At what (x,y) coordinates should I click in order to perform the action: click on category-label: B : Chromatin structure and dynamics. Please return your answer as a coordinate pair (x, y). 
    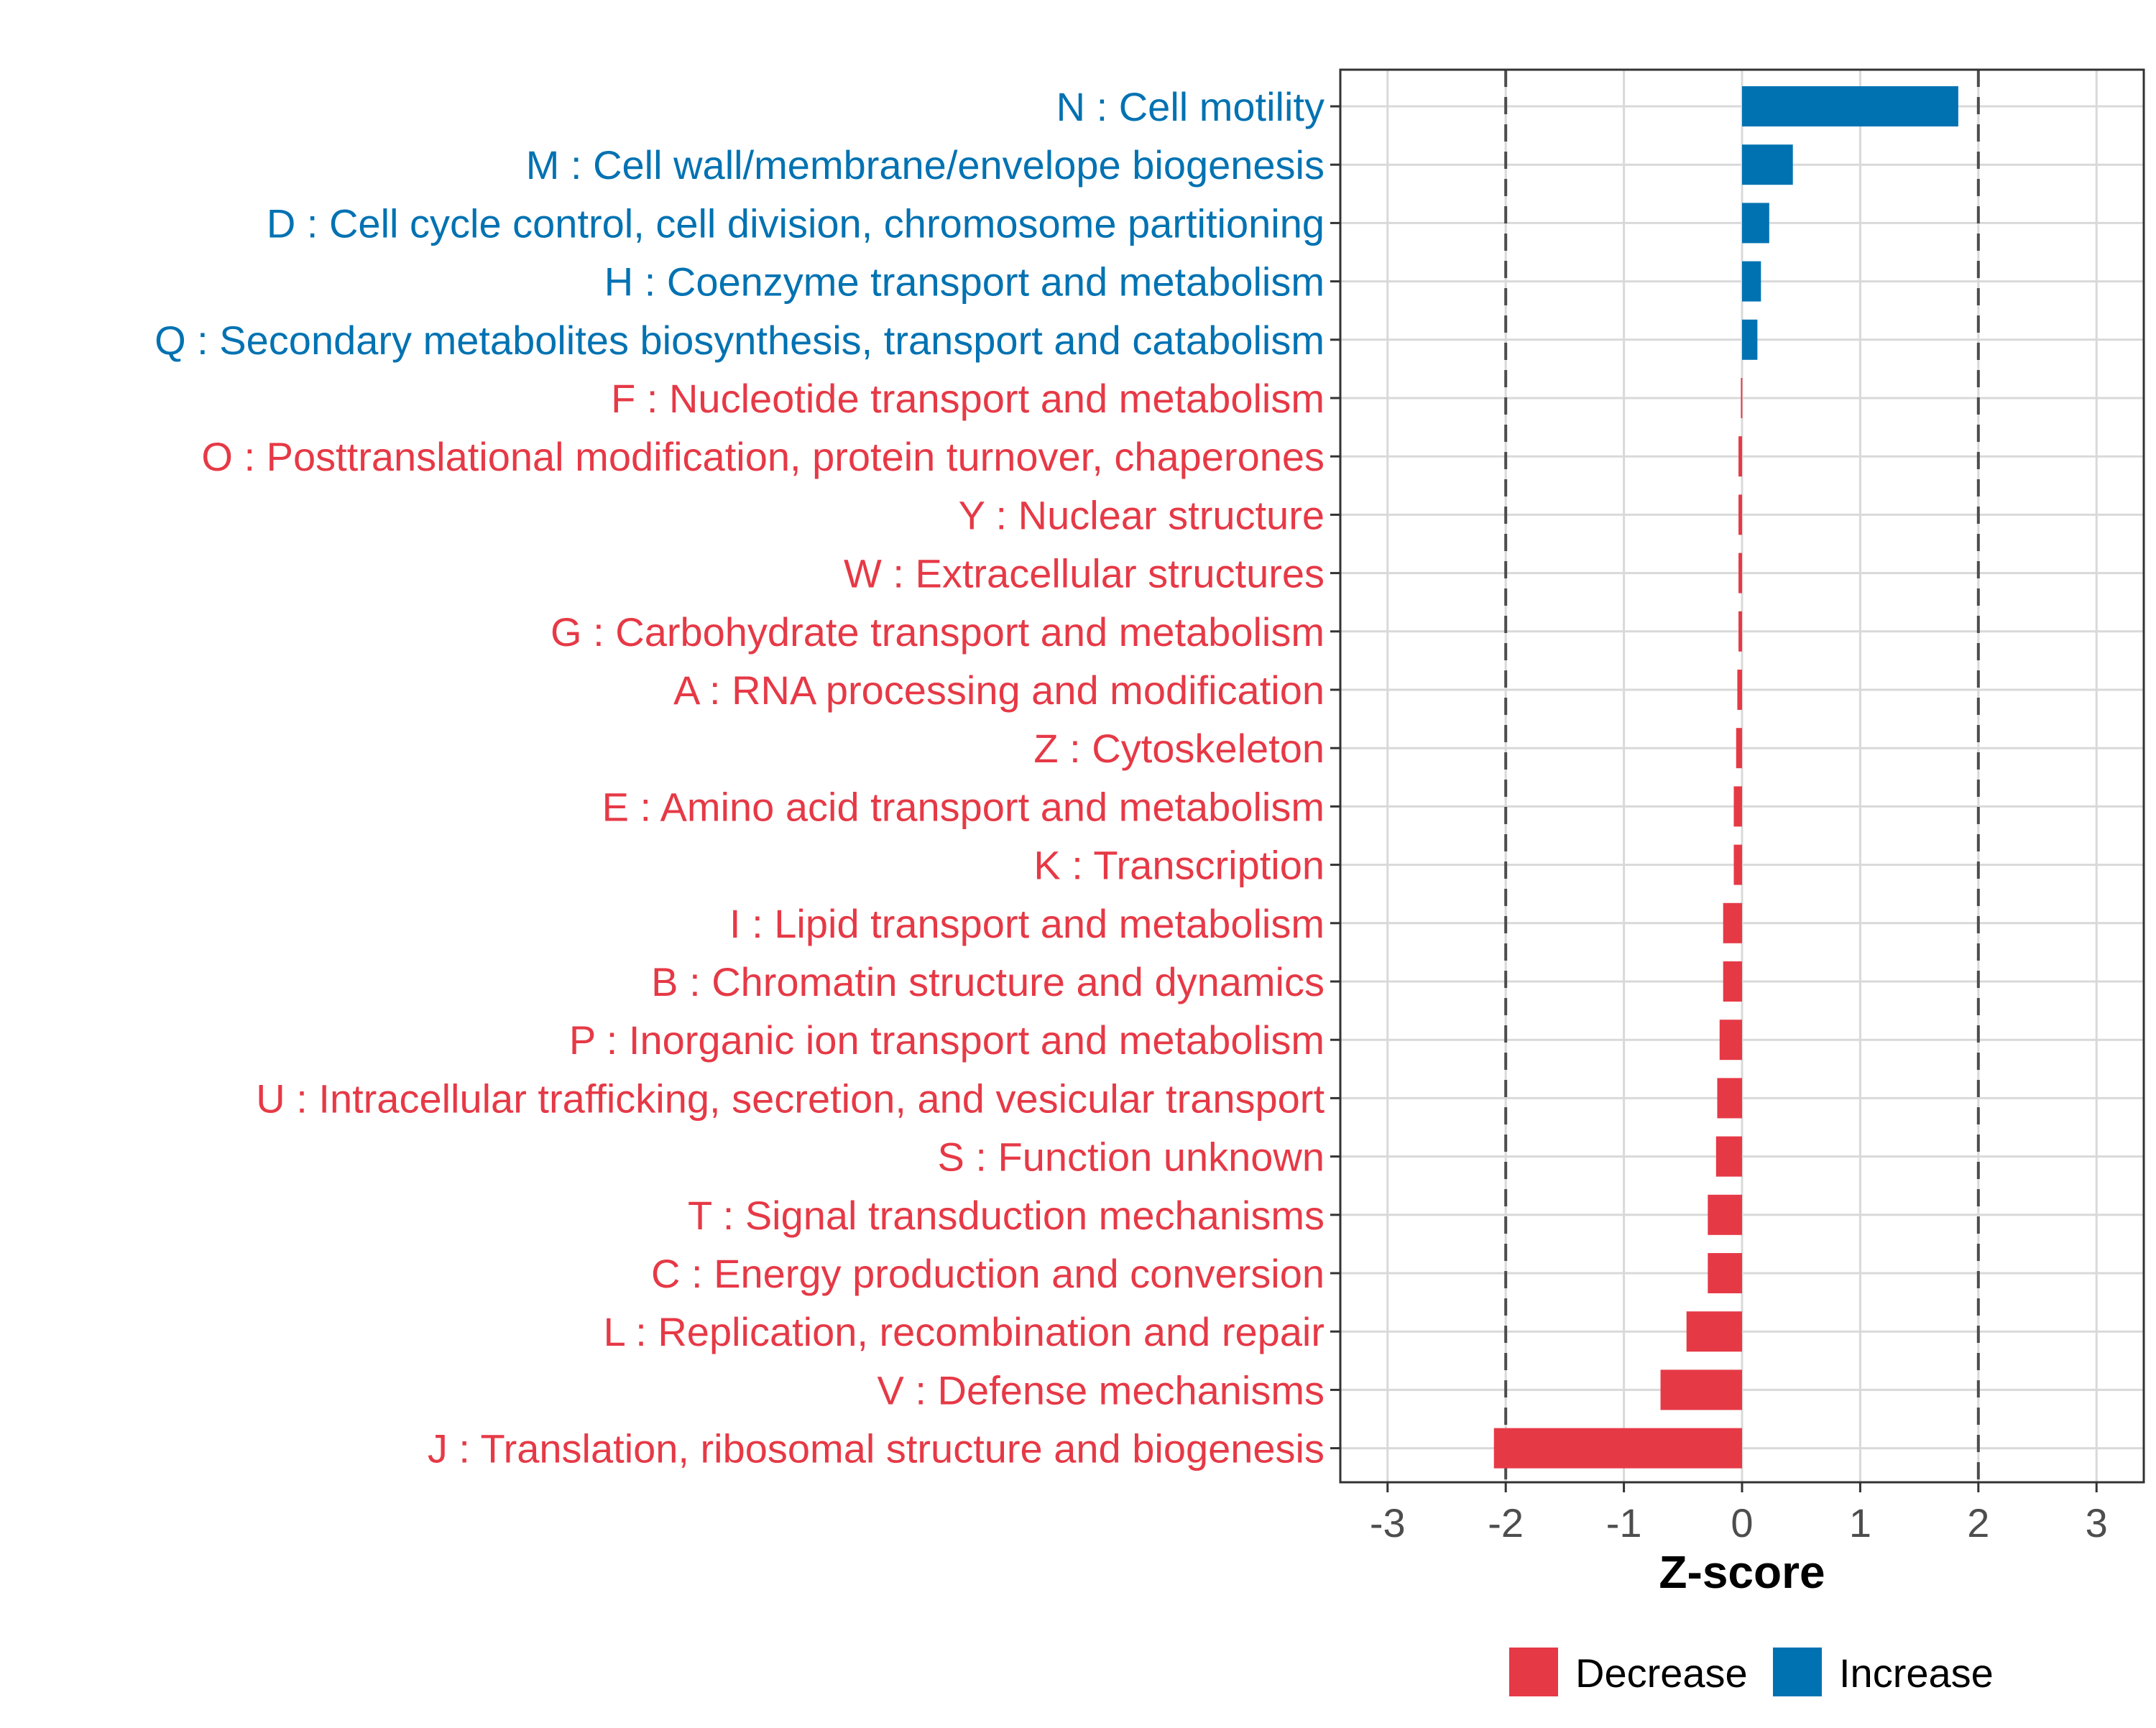
    Looking at the image, I should click on (988, 982).